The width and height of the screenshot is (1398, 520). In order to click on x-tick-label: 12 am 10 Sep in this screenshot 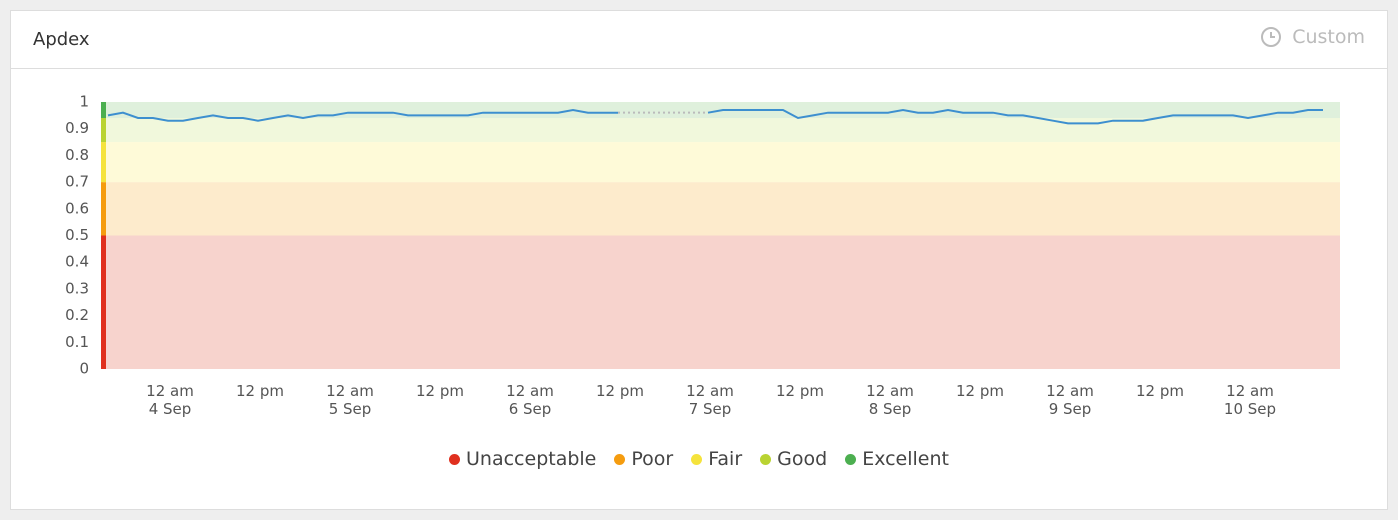, I will do `click(1250, 400)`.